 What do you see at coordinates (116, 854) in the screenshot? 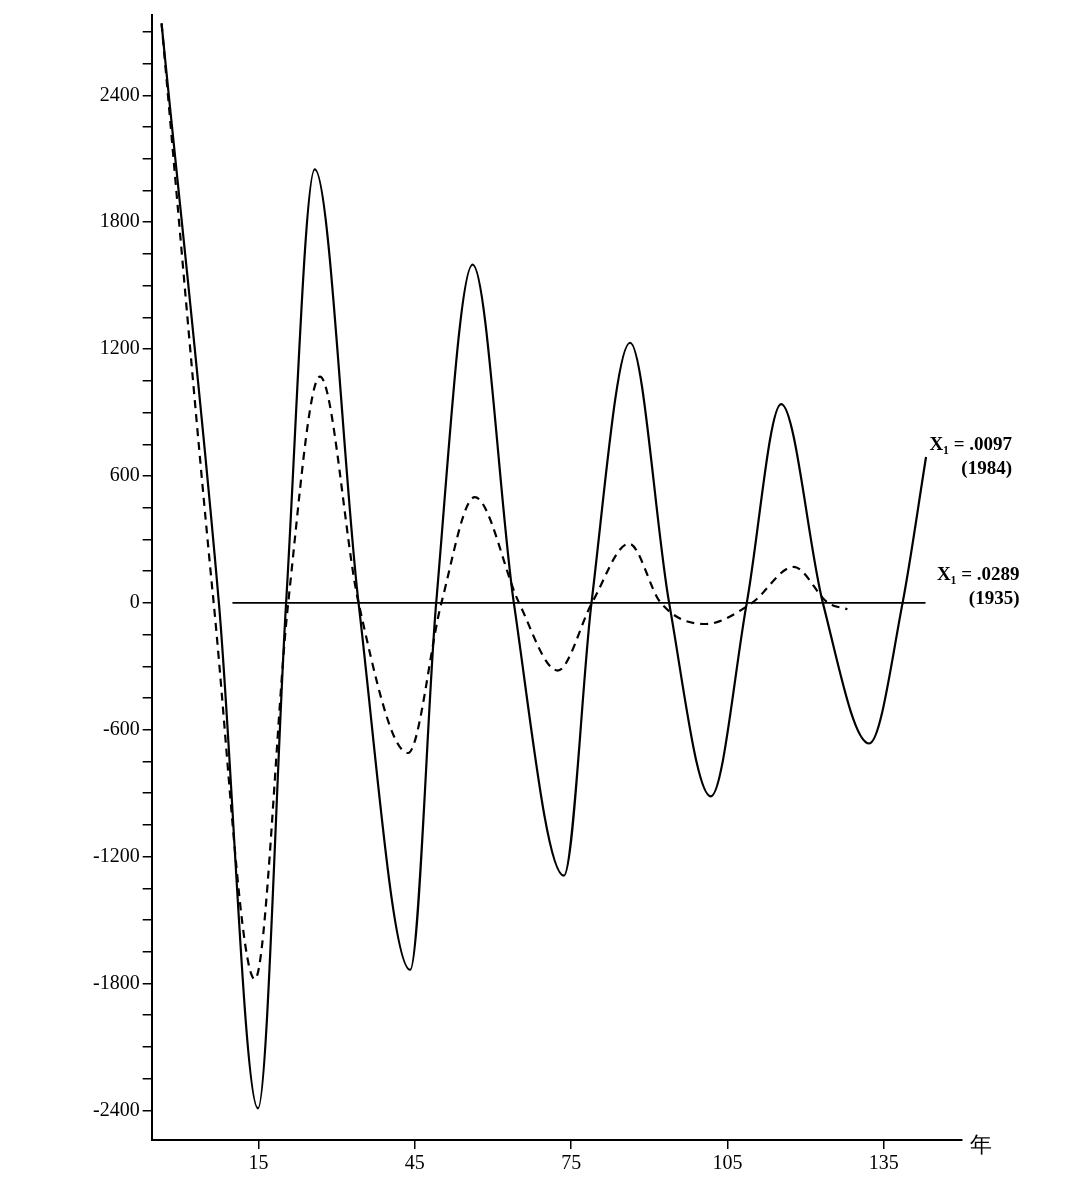
I see `y-tick-label: -1200` at bounding box center [116, 854].